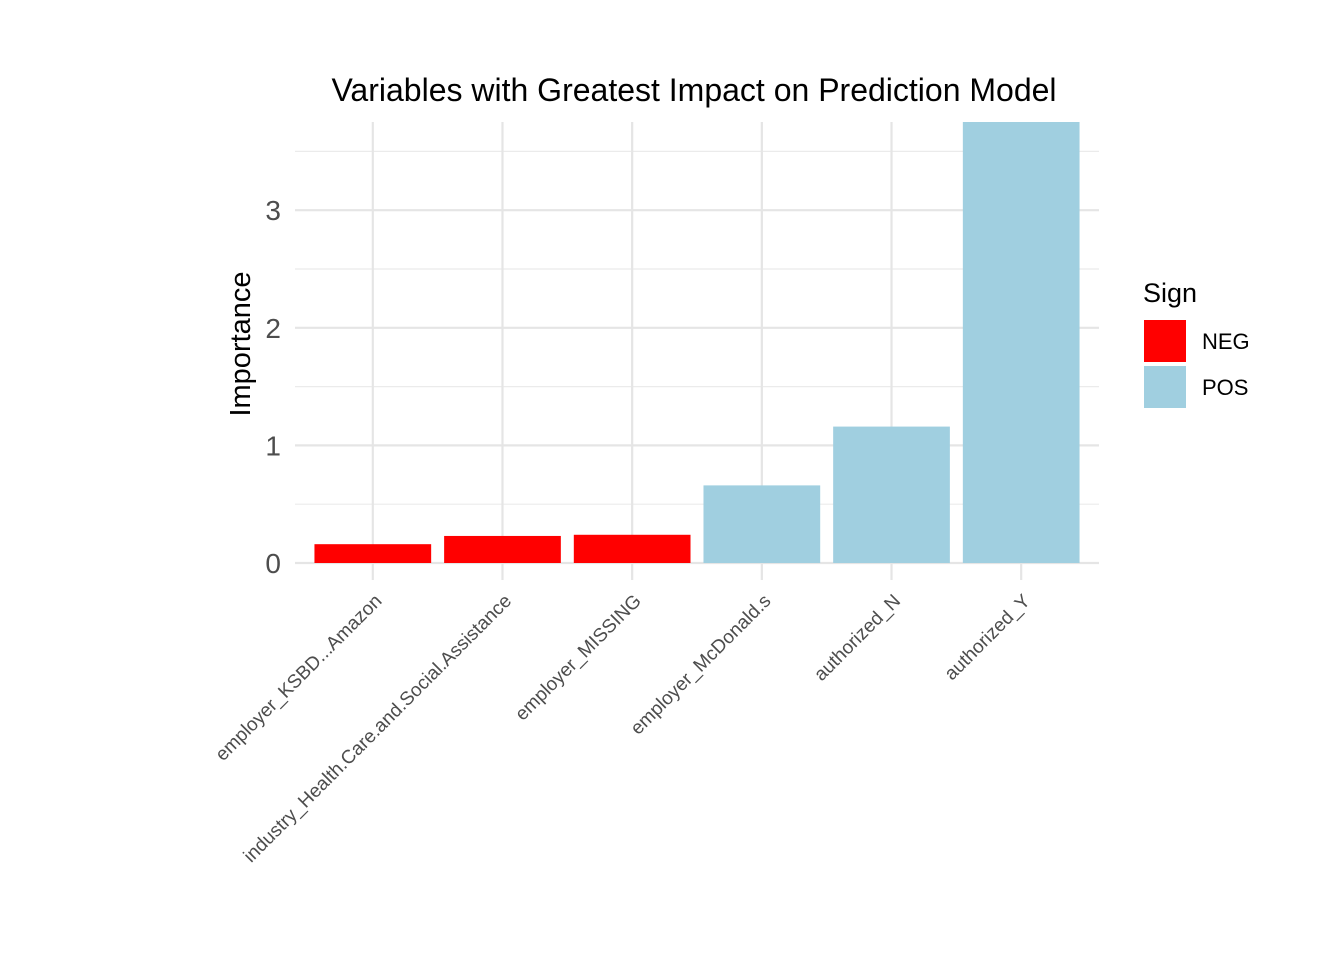 This screenshot has width=1344, height=965. Describe the element at coordinates (701, 665) in the screenshot. I see `x-tick-label: employer_McDonald.s` at that location.